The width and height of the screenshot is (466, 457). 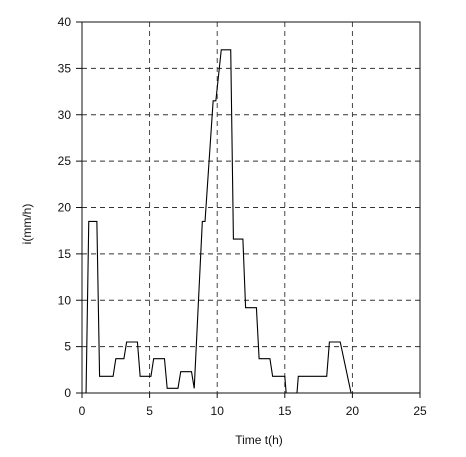 What do you see at coordinates (218, 411) in the screenshot?
I see `x-tick-label: 10` at bounding box center [218, 411].